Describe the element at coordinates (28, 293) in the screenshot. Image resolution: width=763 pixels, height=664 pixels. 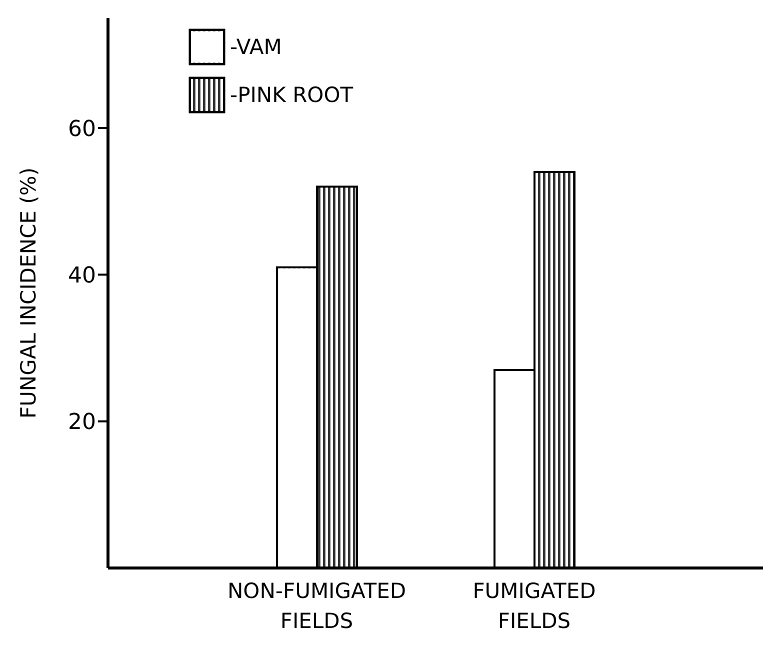
I see `y-axis-title: FUNGAL INCIDENCE (%)` at that location.